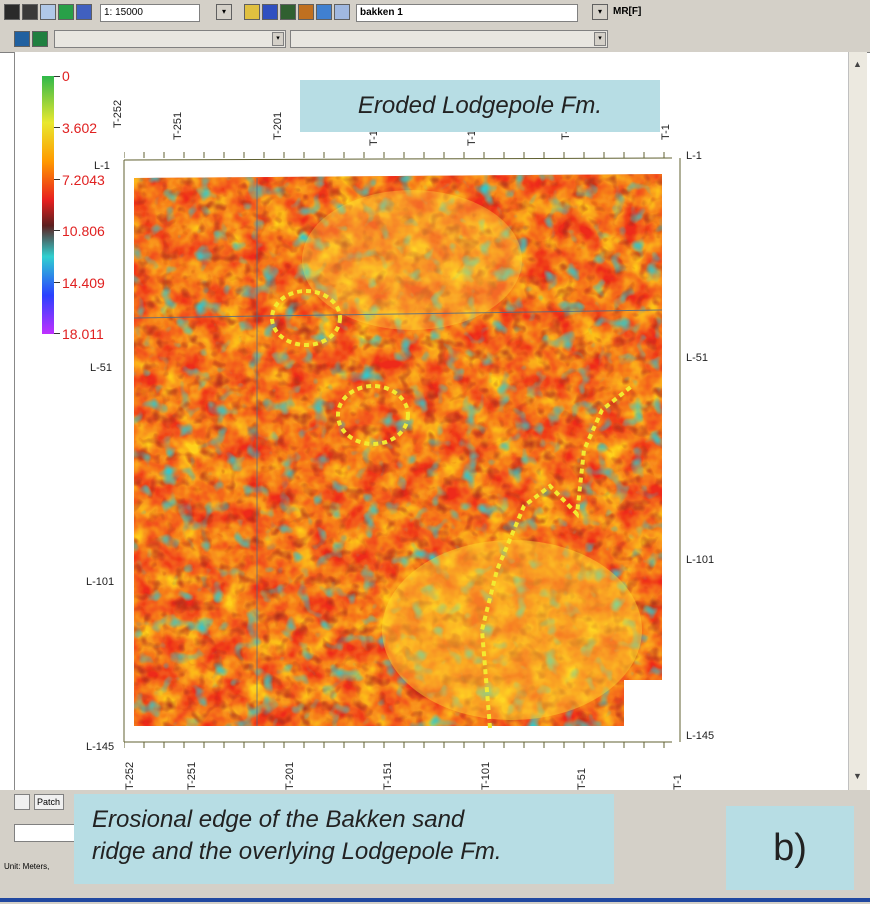 The width and height of the screenshot is (870, 904). Describe the element at coordinates (170, 39) in the screenshot. I see `horizon-select: ▾` at that location.